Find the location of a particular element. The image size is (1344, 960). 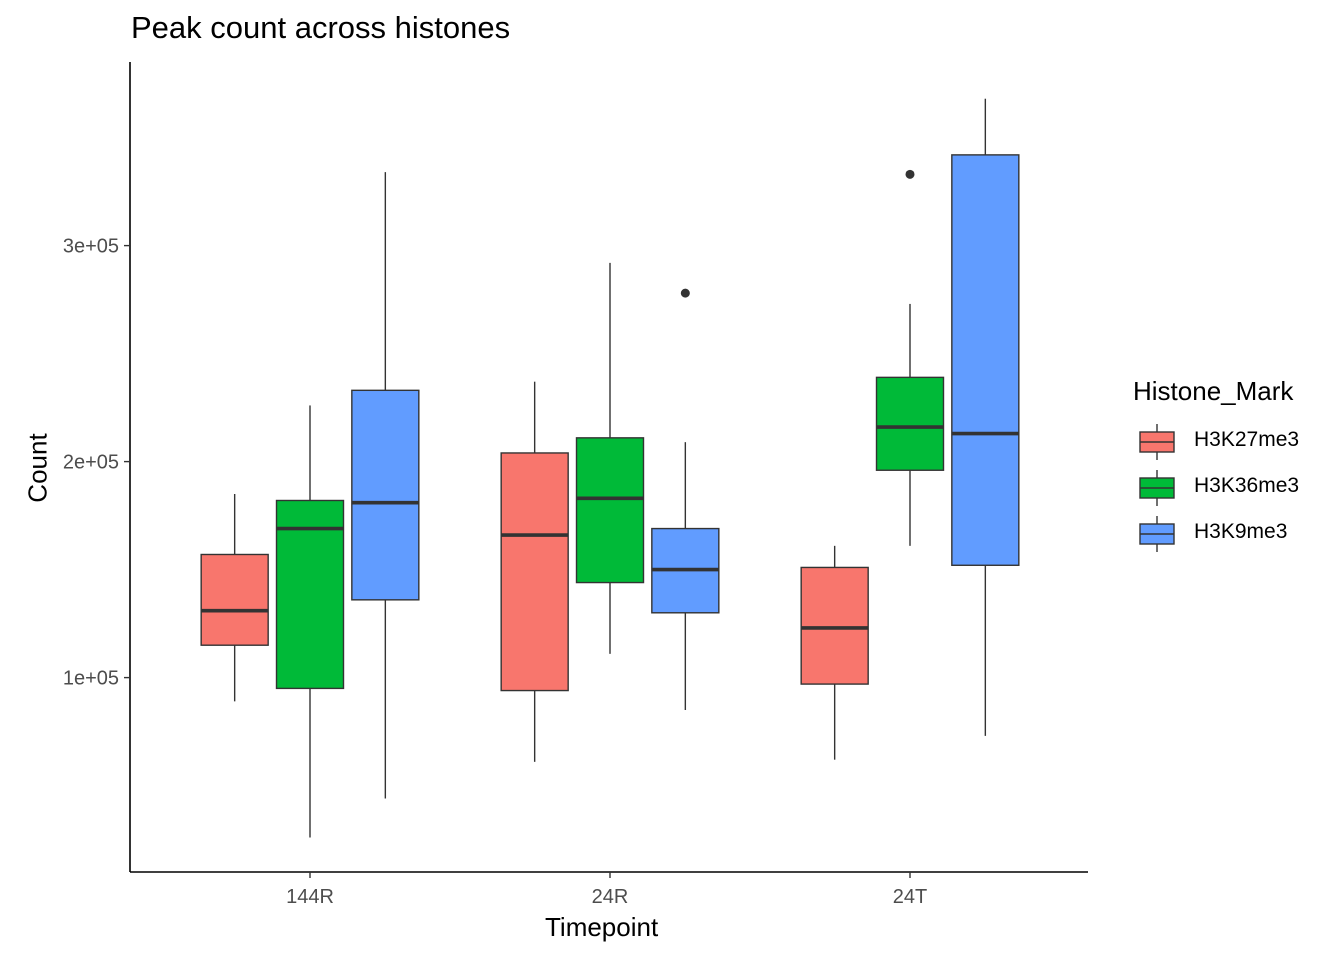

box-h3k36me3-144r is located at coordinates (310, 621).